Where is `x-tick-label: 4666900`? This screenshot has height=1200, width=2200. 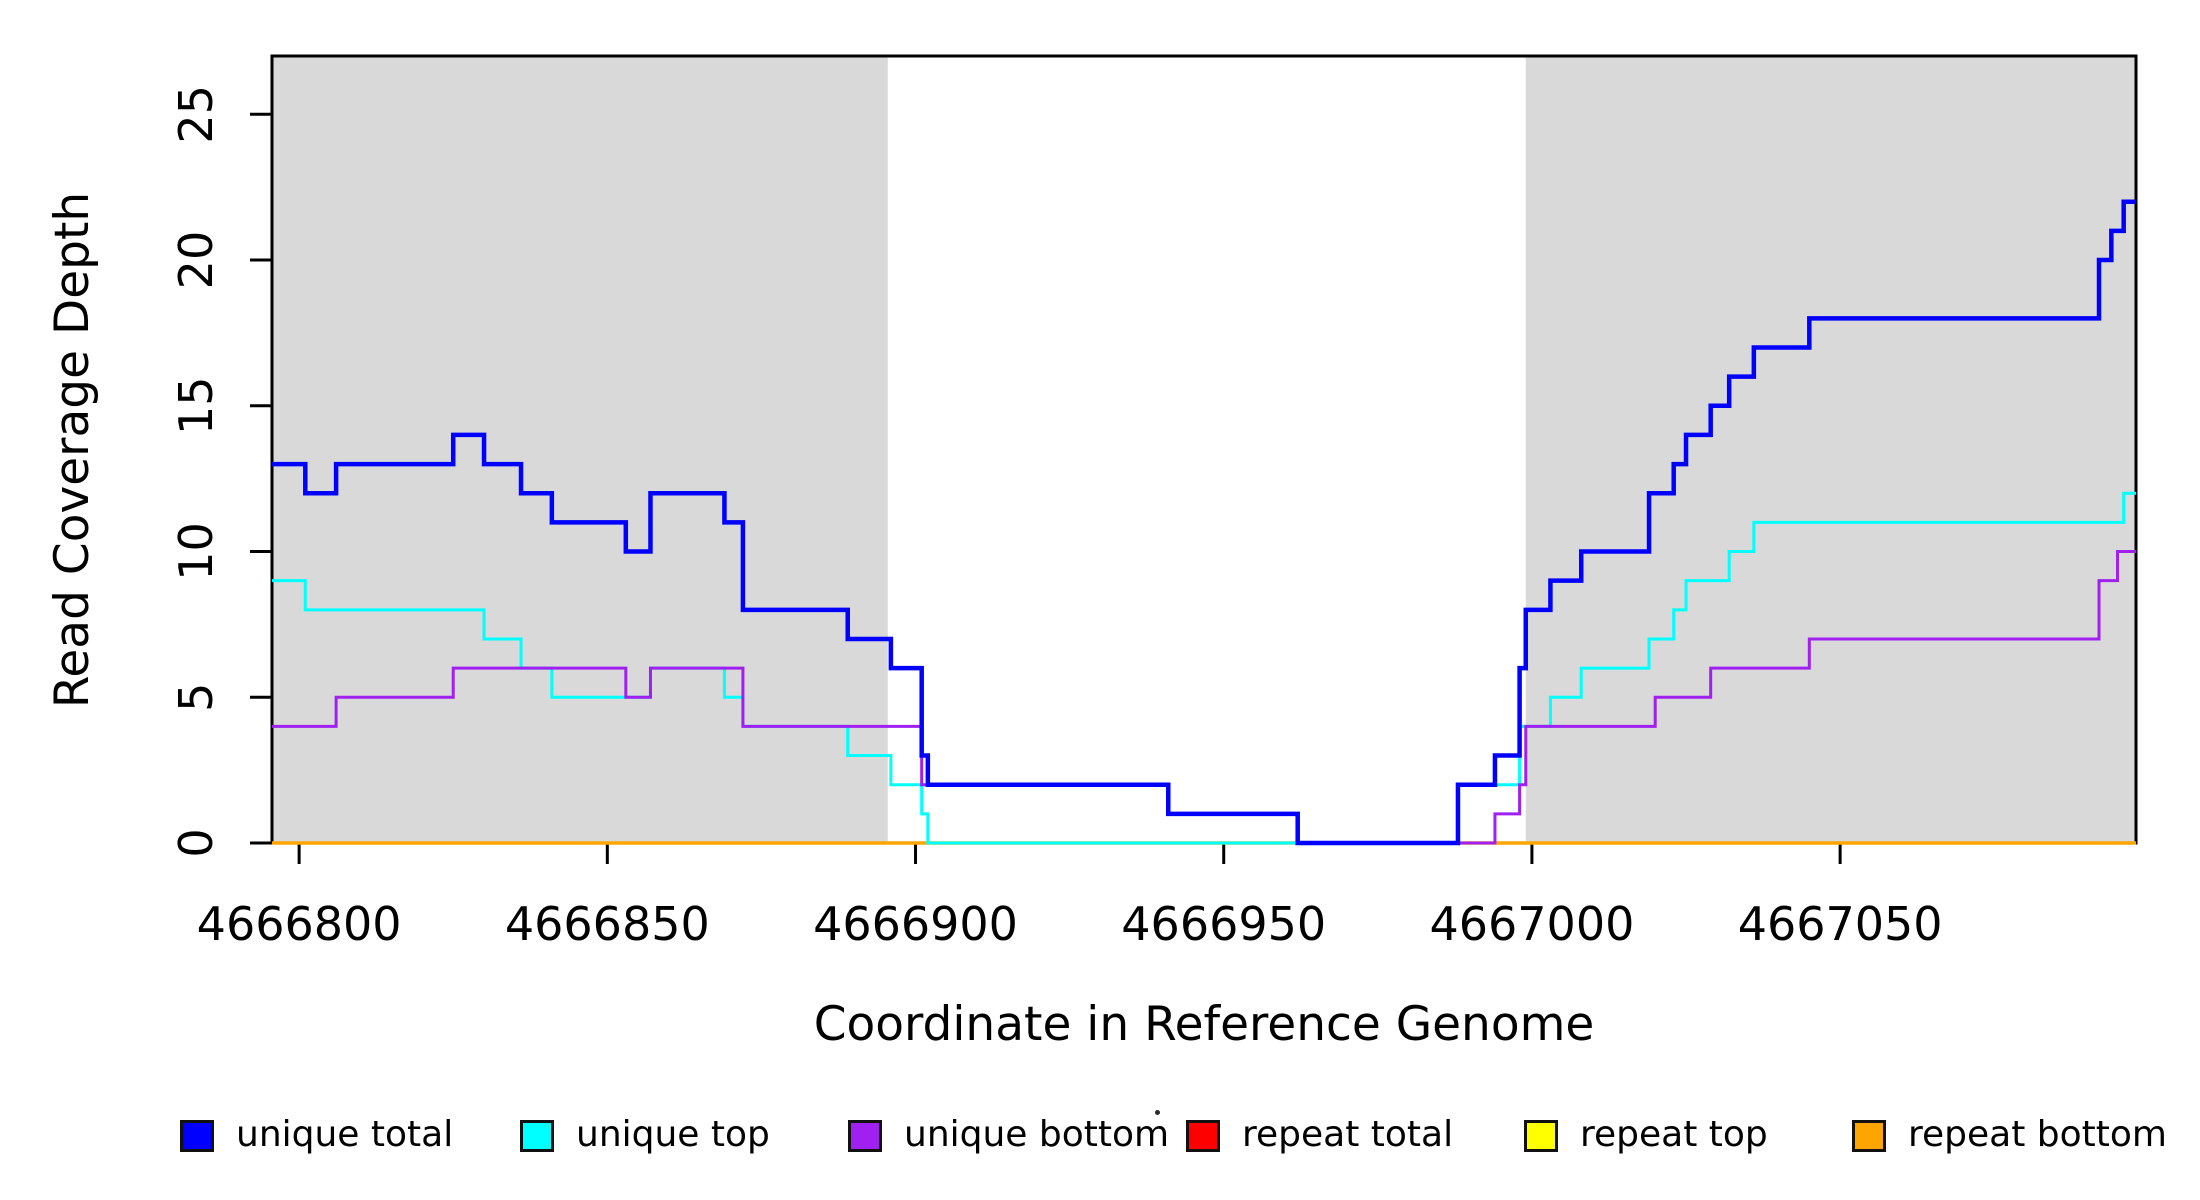
x-tick-label: 4666900 is located at coordinates (915, 924).